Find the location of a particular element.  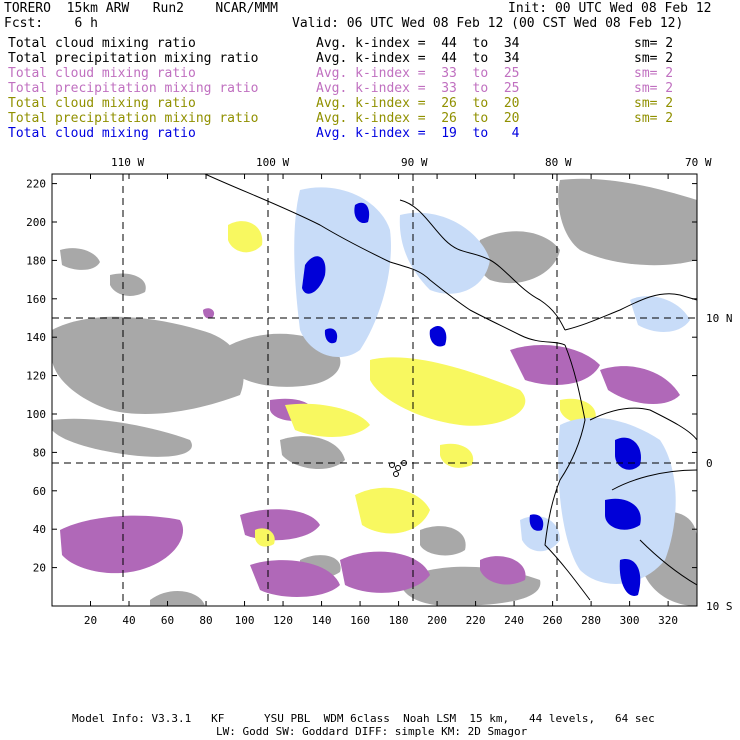

legend-sm-0: sm= 2 is located at coordinates (654, 43).